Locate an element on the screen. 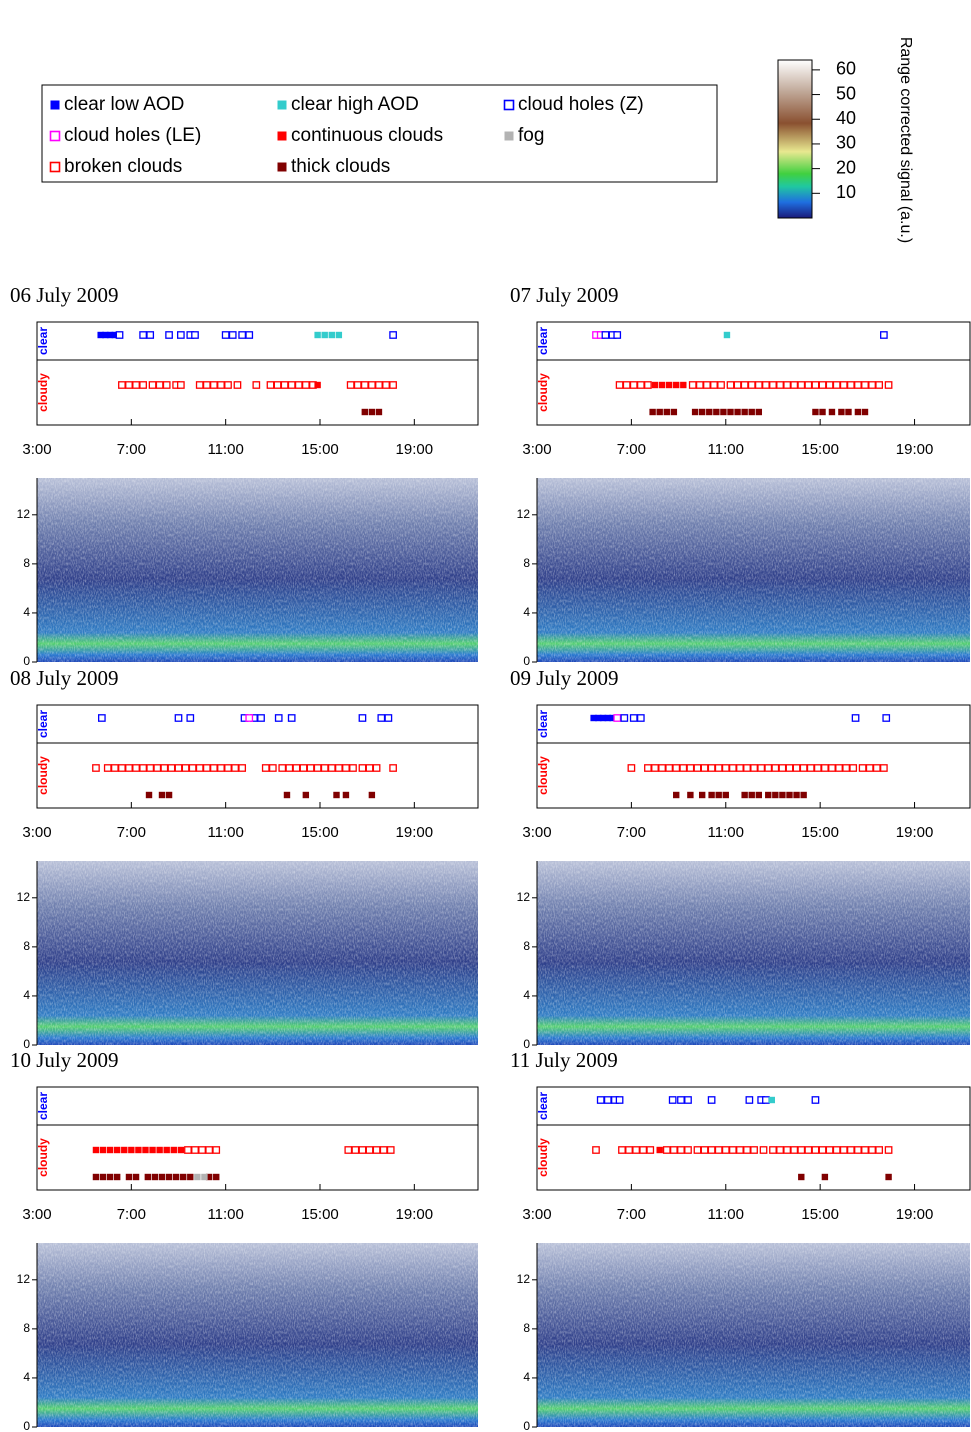 The image size is (971, 1432). colorbar-tick-label: 60 is located at coordinates (846, 69).